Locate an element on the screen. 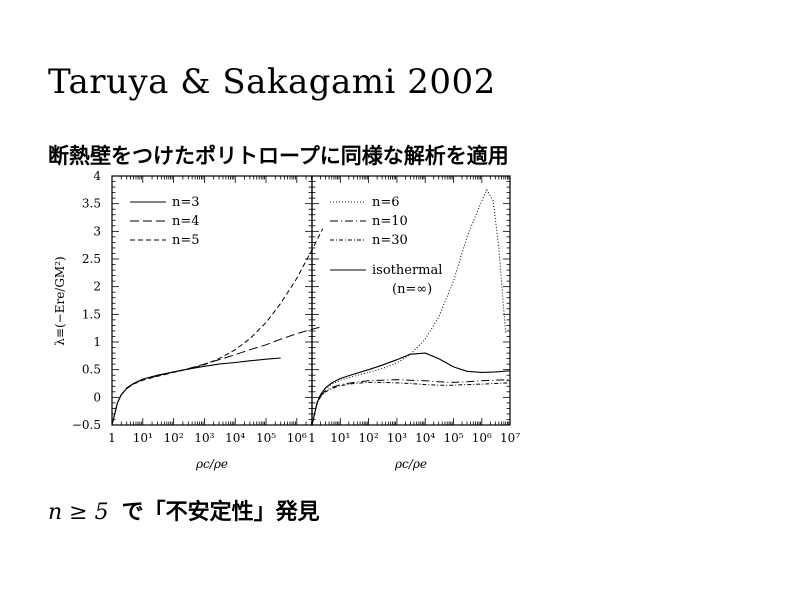  panel-frame-right is located at coordinates (411, 300).